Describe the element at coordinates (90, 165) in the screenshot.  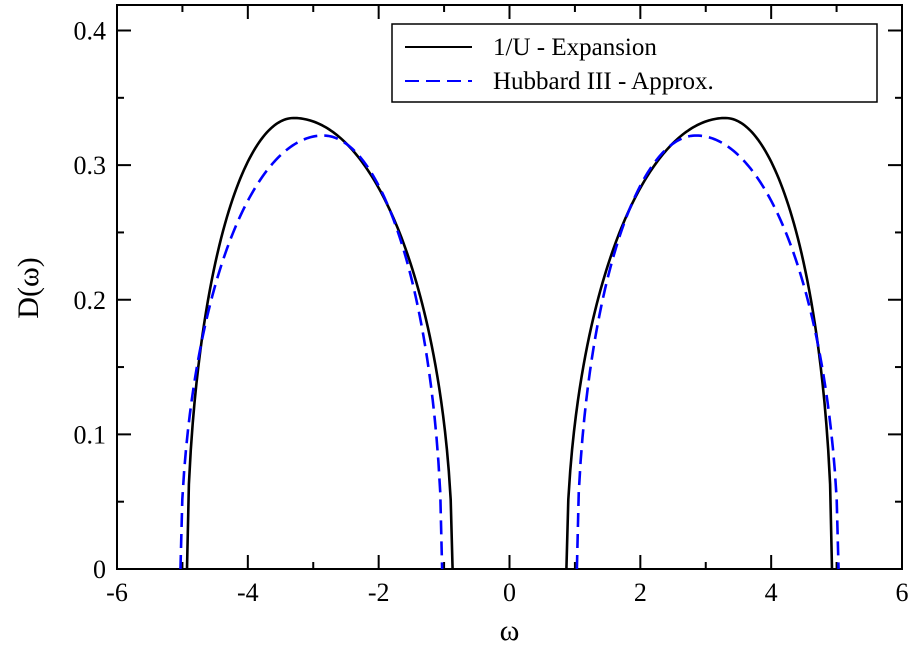
I see `y-tick-label: 0.3` at that location.